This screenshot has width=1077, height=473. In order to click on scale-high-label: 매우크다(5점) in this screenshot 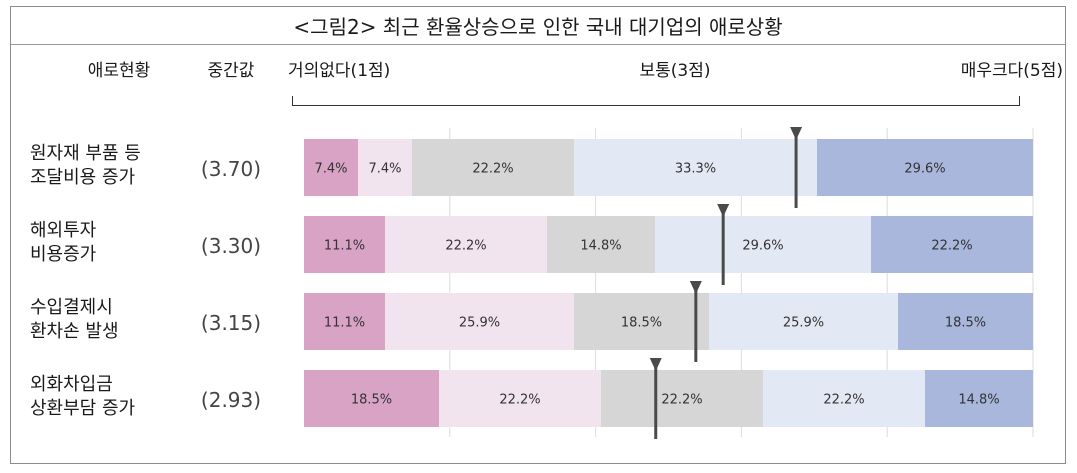, I will do `click(1011, 71)`.